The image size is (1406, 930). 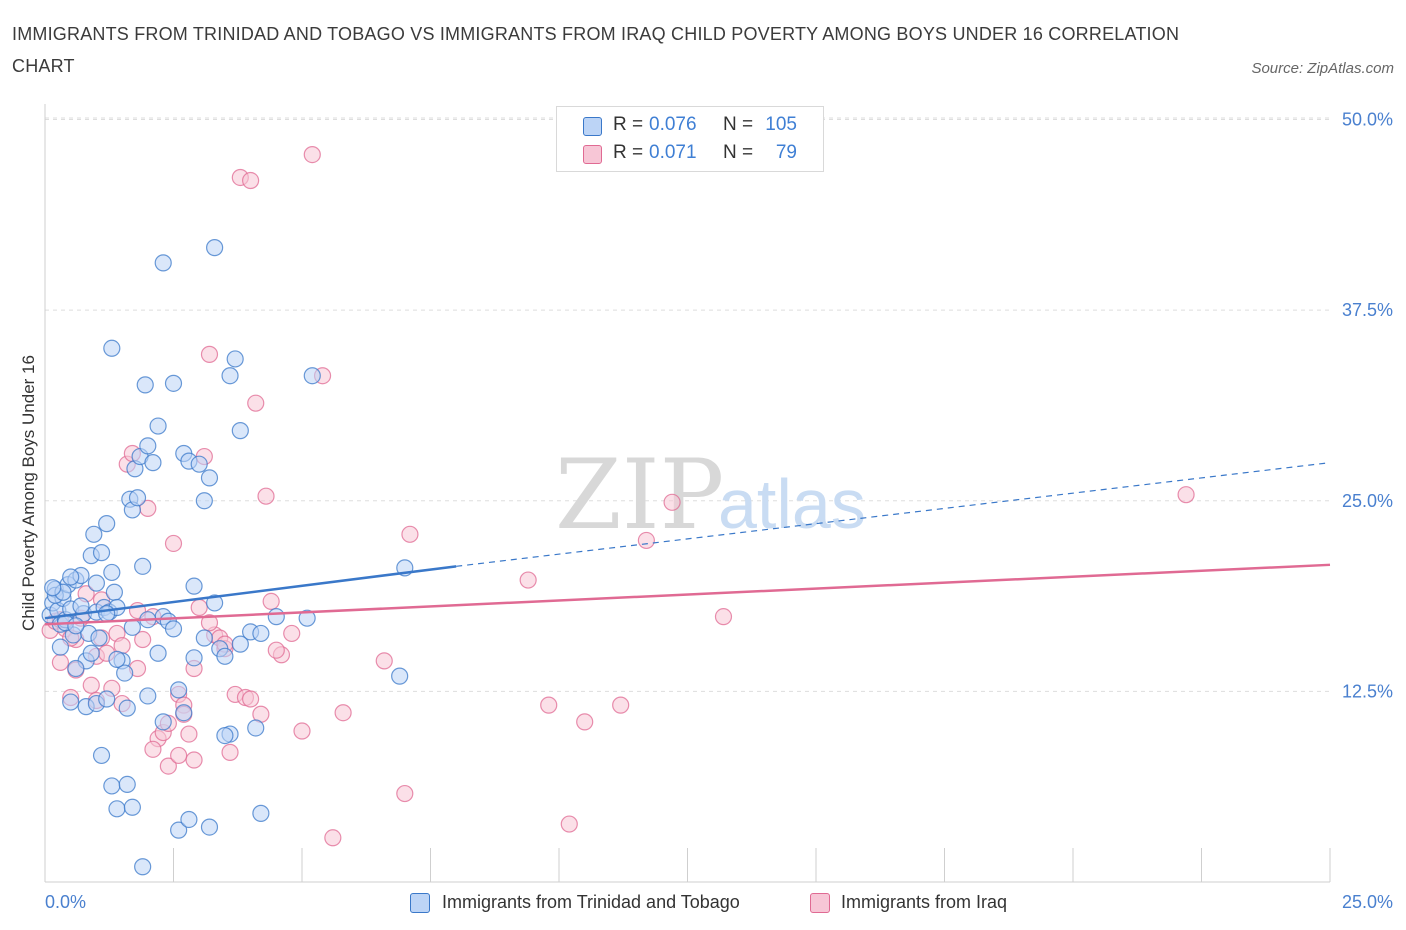 I want to click on y-axis-title: Child Poverty Among Boys Under 16, so click(x=28, y=493).